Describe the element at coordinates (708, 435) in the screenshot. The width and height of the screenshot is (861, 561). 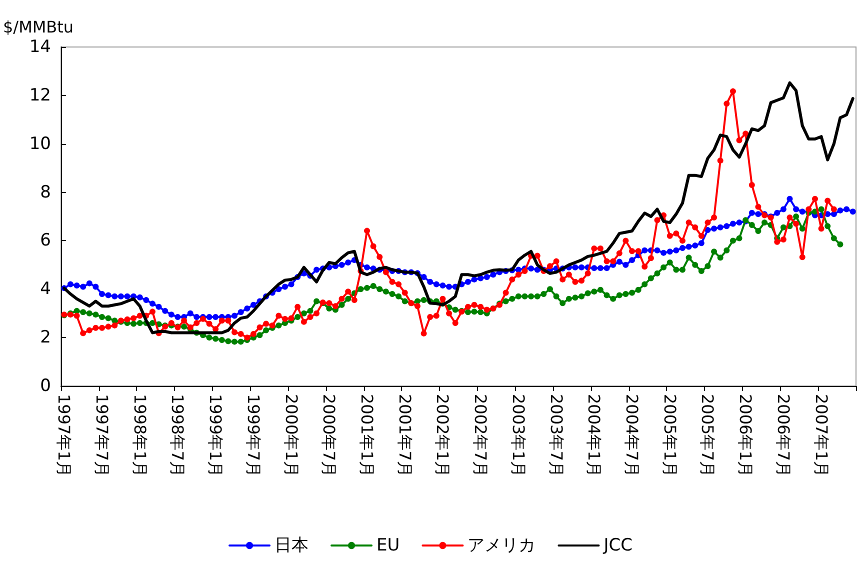
I see `x-tick-label: 2005年7月` at that location.